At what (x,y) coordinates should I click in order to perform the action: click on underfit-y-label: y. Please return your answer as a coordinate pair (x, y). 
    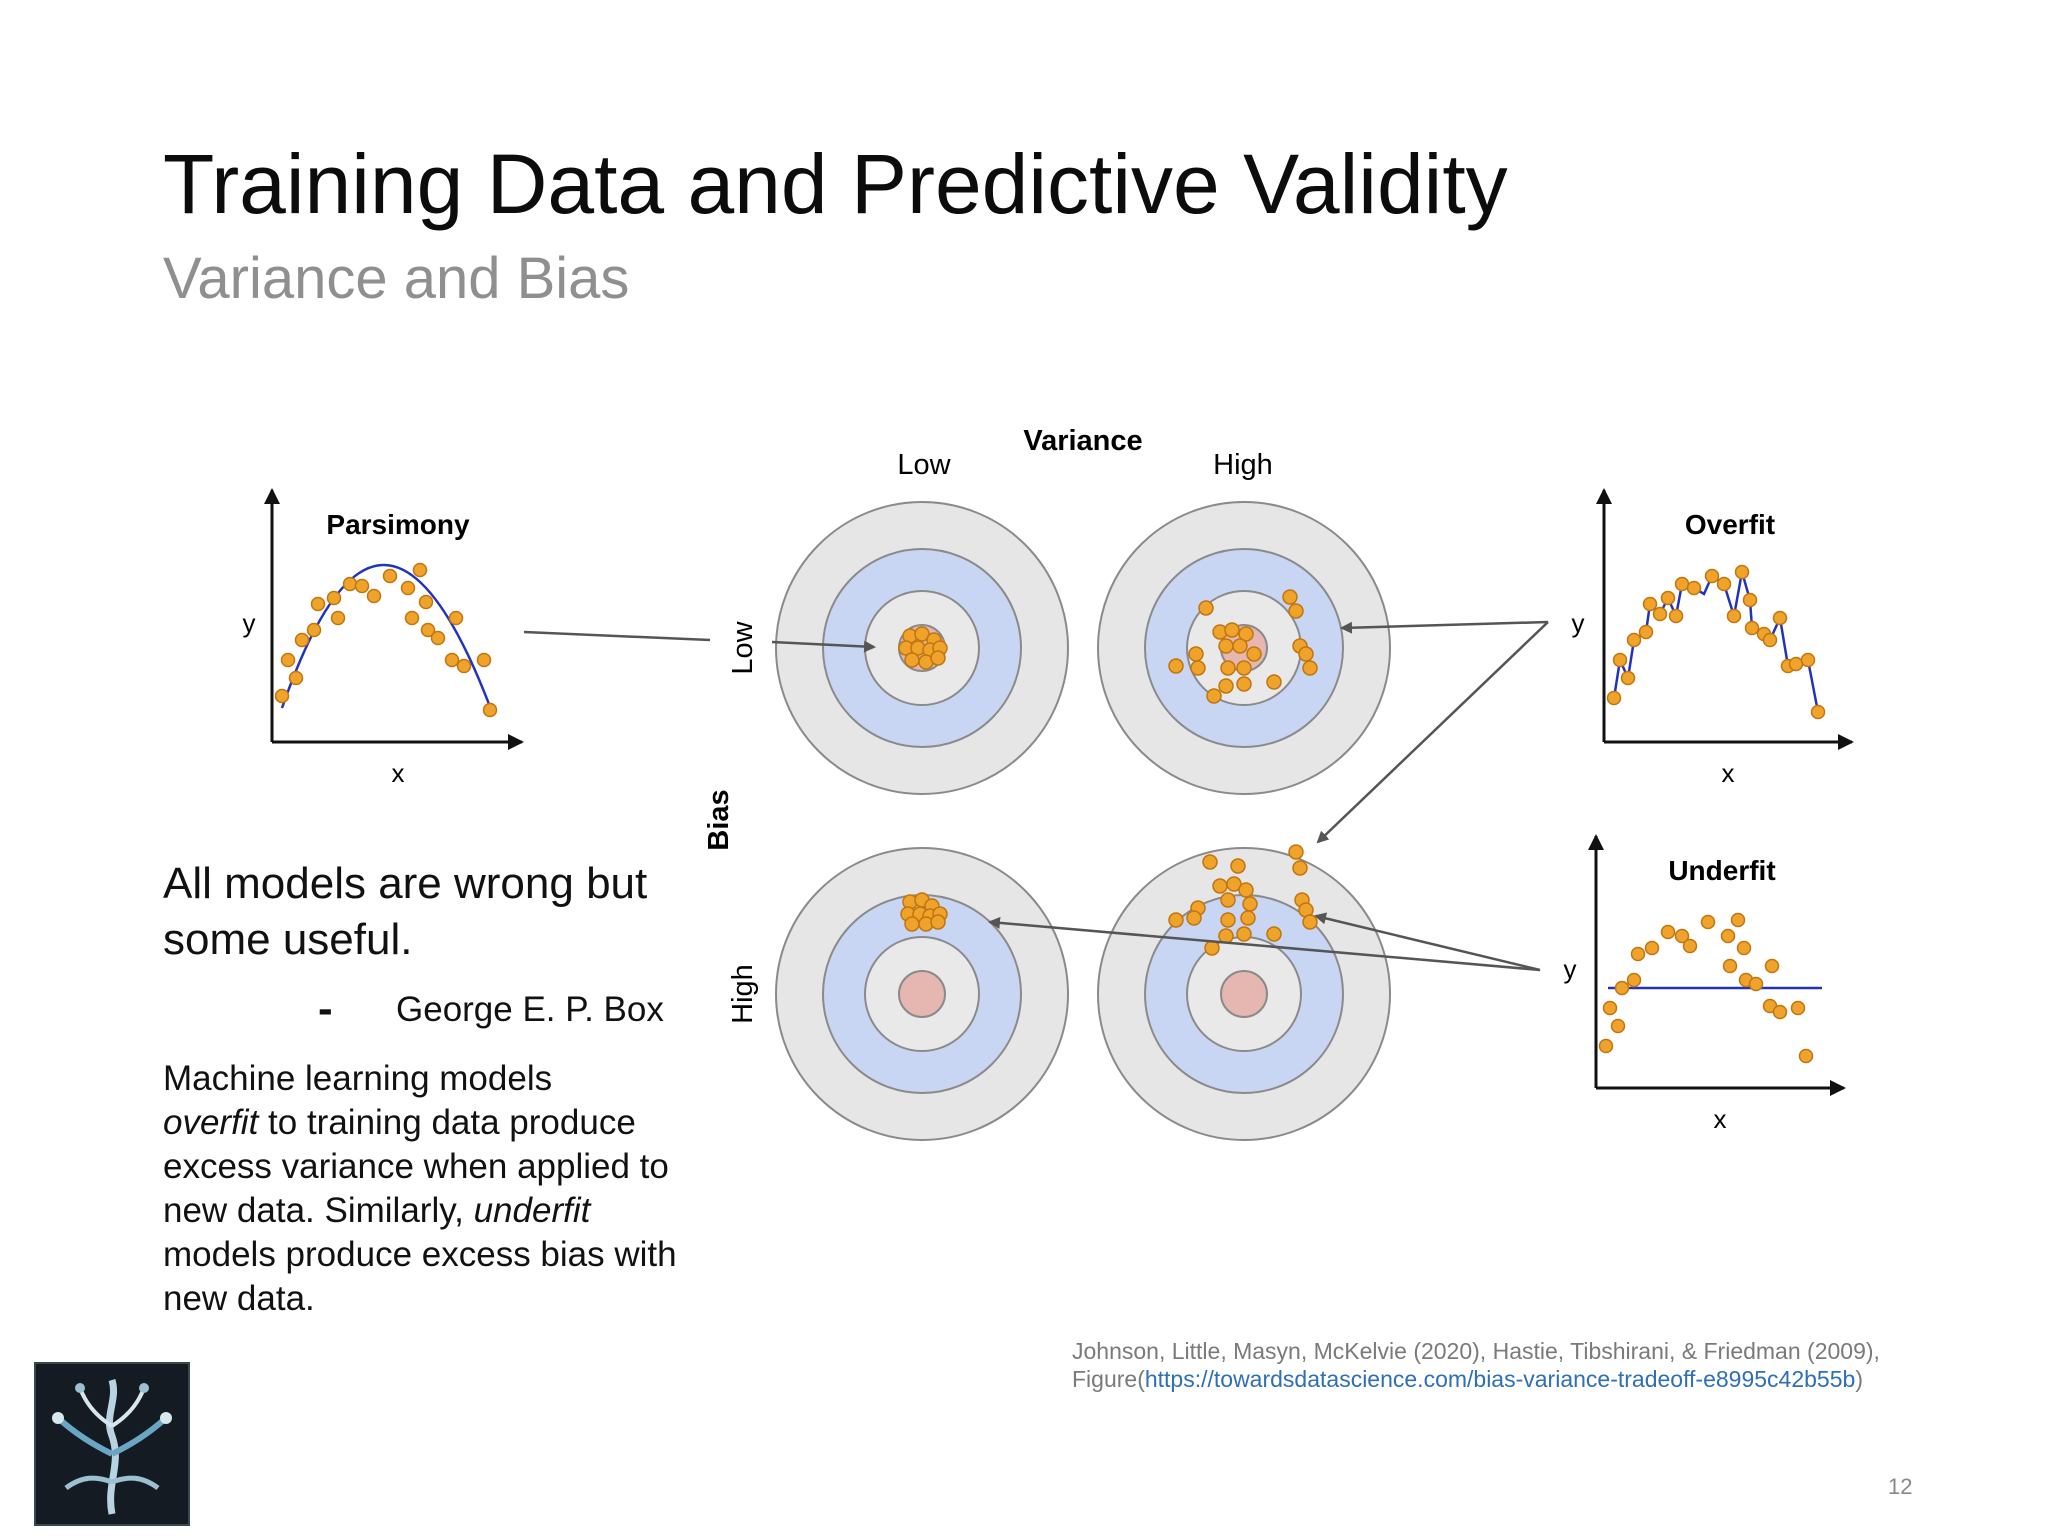
    Looking at the image, I should click on (1570, 969).